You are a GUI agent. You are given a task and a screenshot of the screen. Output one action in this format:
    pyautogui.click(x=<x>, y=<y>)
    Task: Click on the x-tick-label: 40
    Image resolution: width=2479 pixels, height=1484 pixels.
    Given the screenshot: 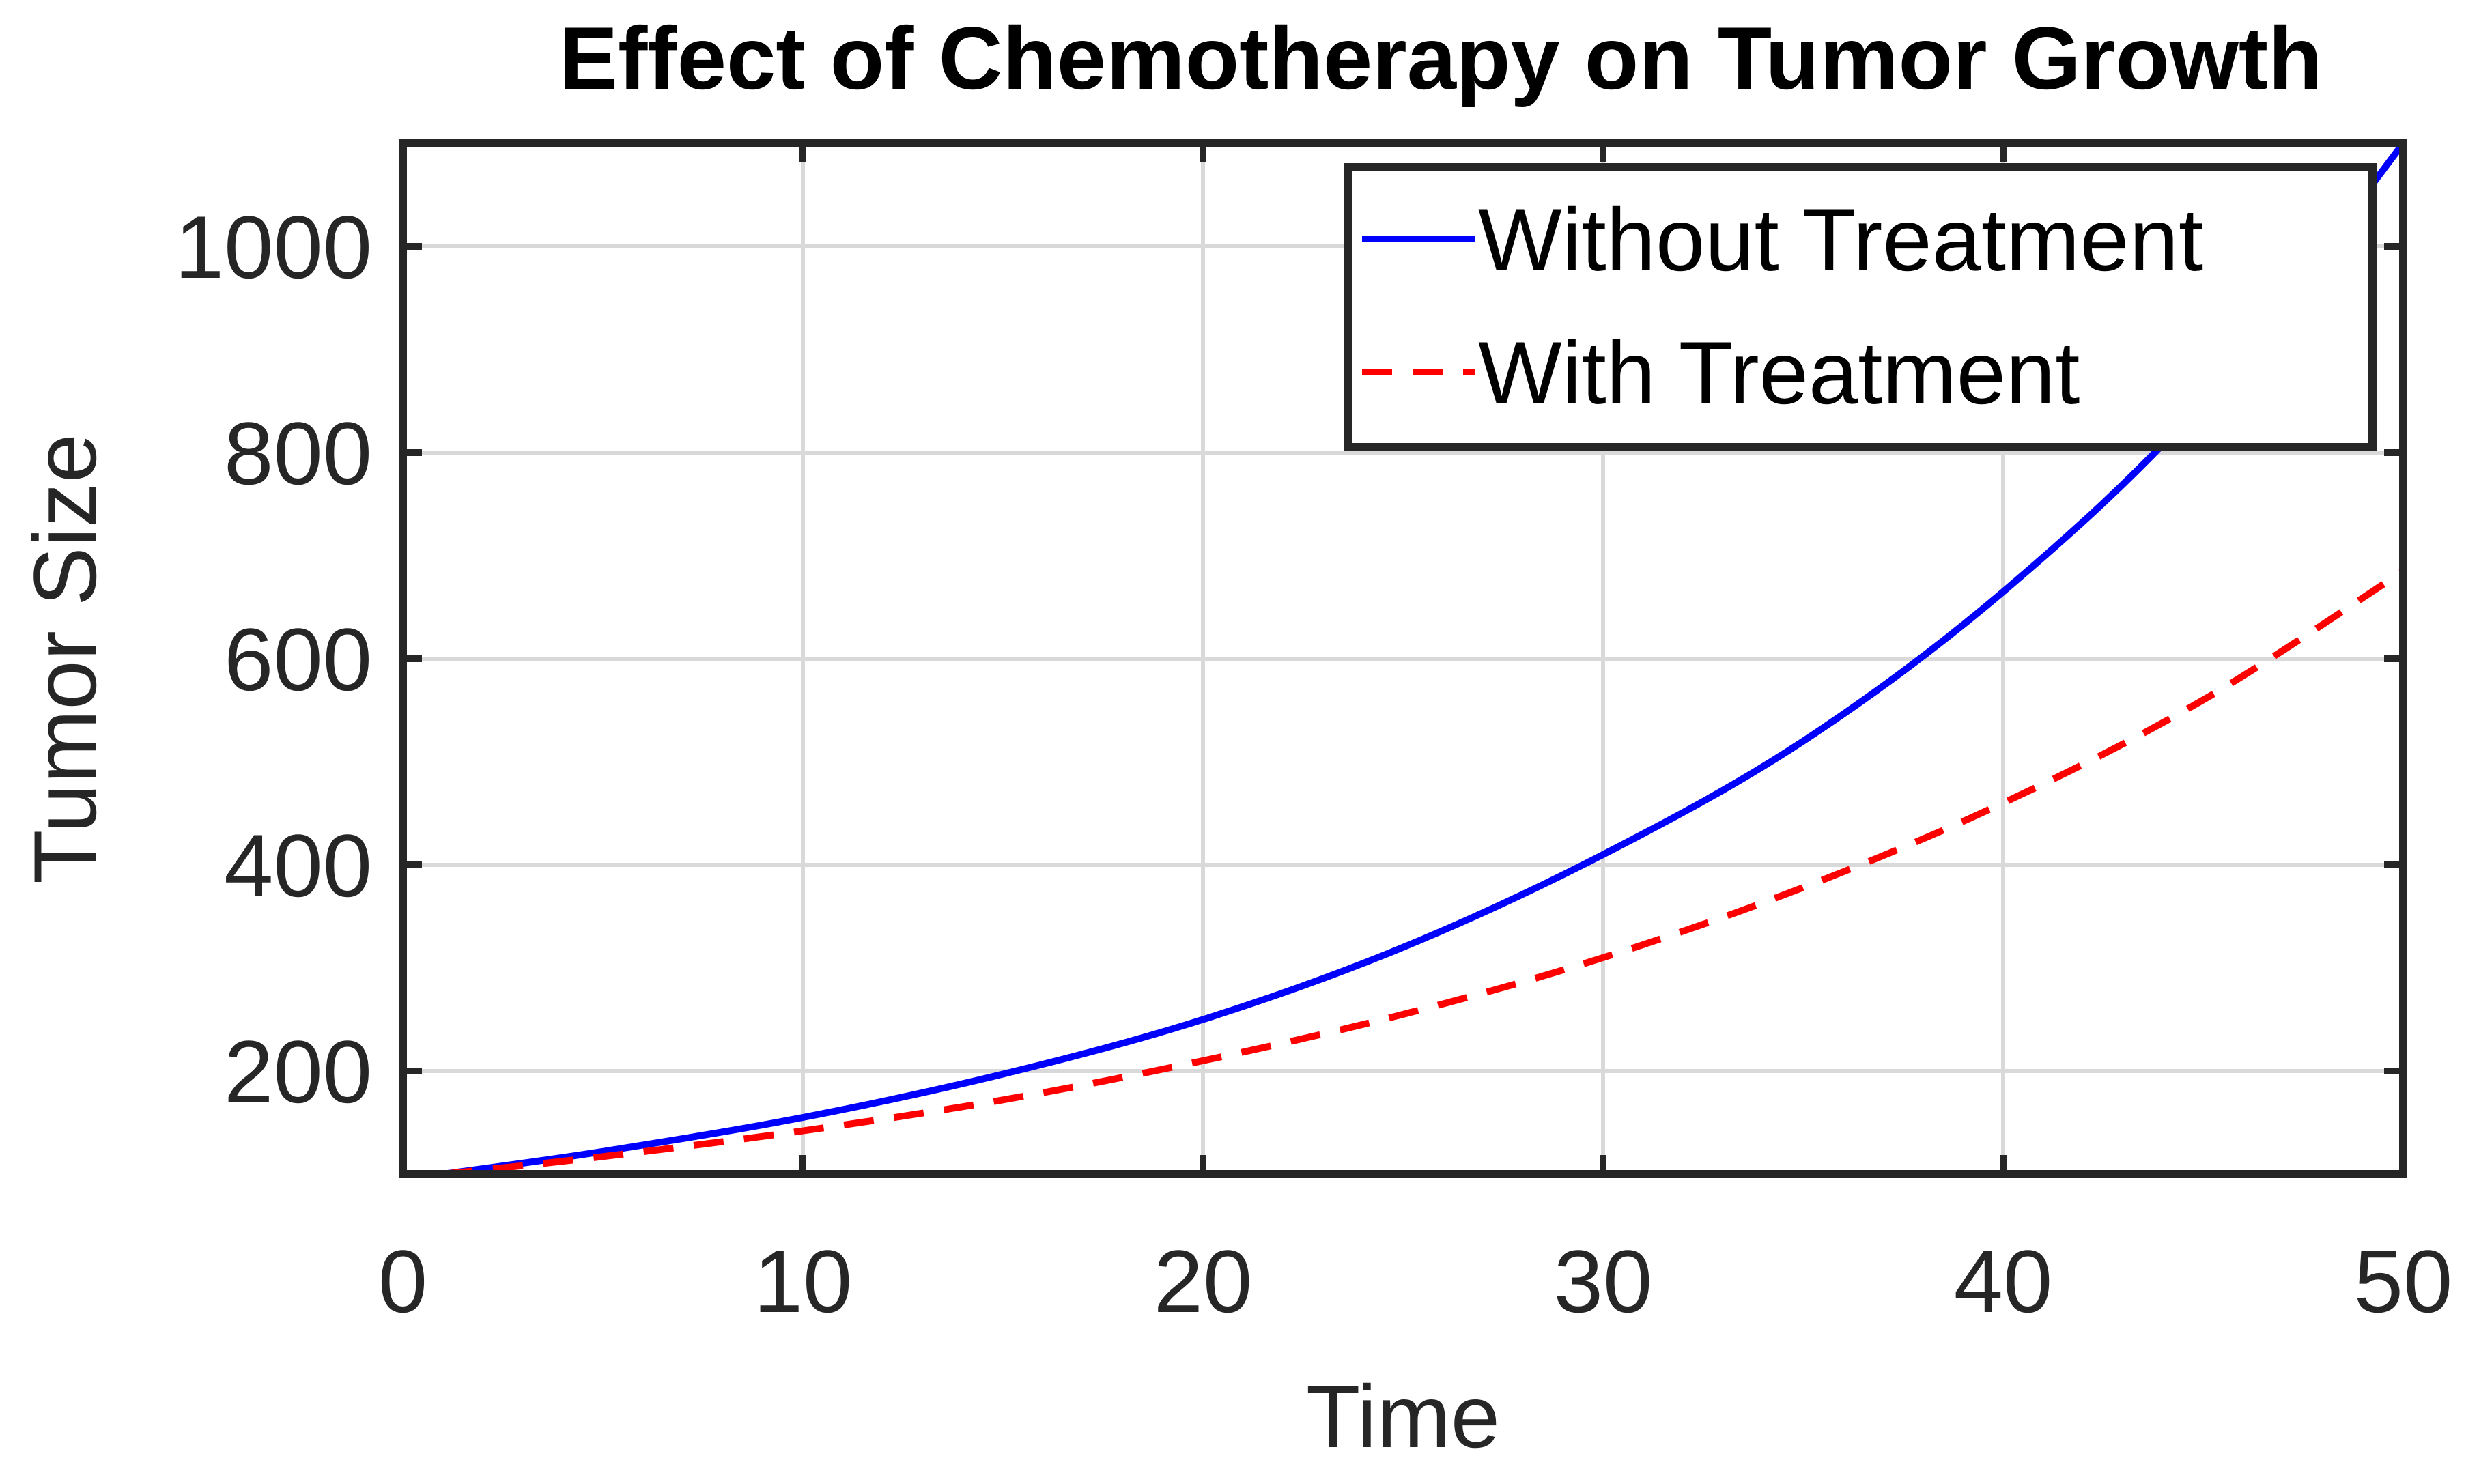 What is the action you would take?
    pyautogui.click(x=2003, y=1281)
    